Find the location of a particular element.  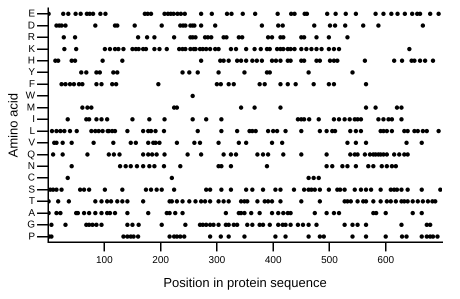

y-tick-label: A is located at coordinates (32, 213).